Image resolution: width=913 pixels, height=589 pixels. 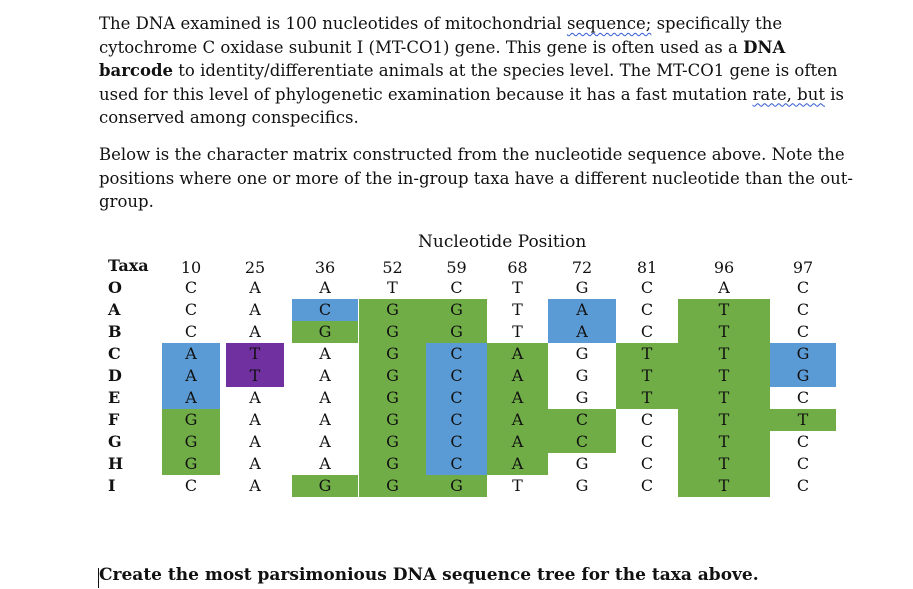 I want to click on position-header-9: 97, so click(x=803, y=267).